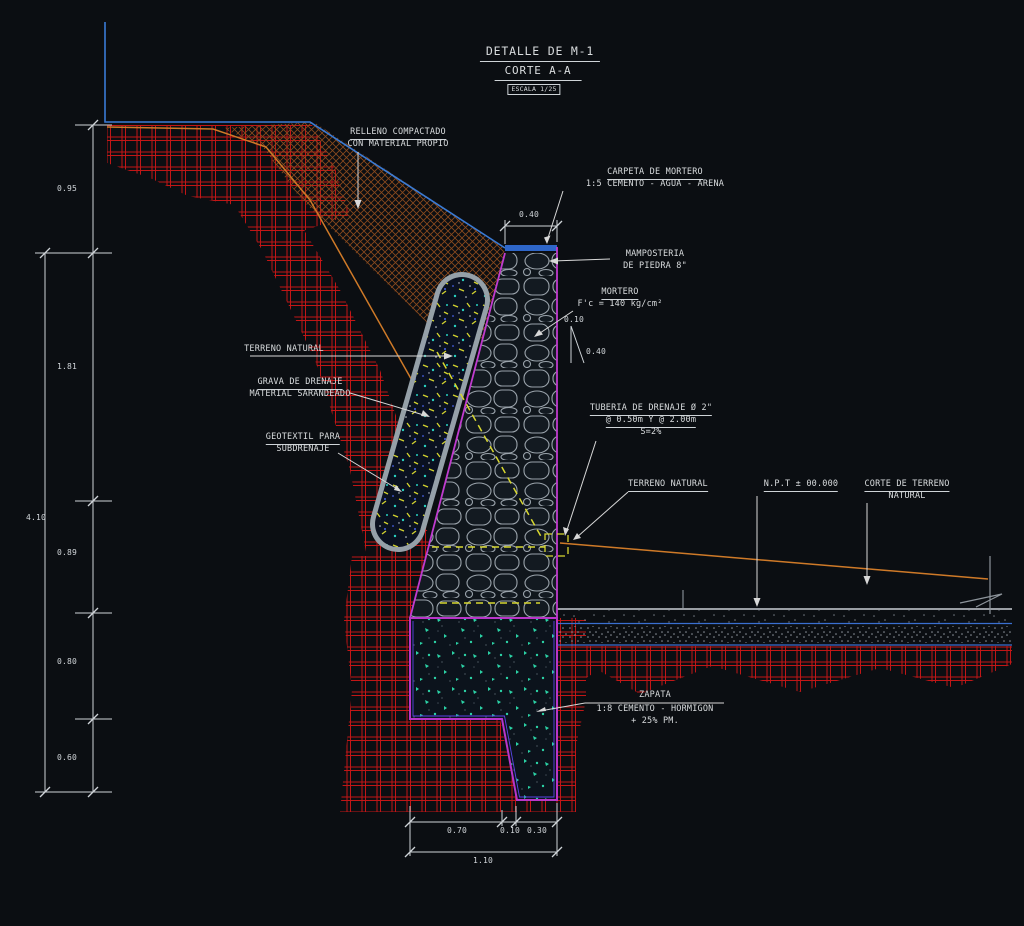 The height and width of the screenshot is (926, 1024). What do you see at coordinates (981, 585) in the screenshot?
I see `section-break-mark` at bounding box center [981, 585].